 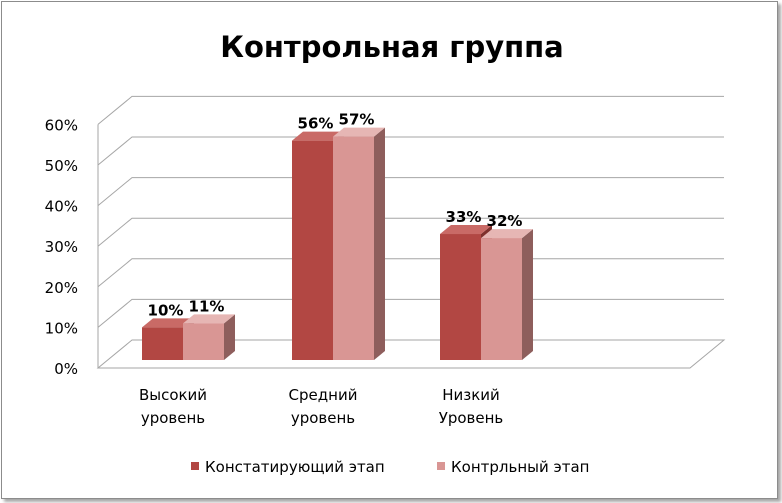 What do you see at coordinates (471, 418) in the screenshot?
I see `x-category-label: Уровень` at bounding box center [471, 418].